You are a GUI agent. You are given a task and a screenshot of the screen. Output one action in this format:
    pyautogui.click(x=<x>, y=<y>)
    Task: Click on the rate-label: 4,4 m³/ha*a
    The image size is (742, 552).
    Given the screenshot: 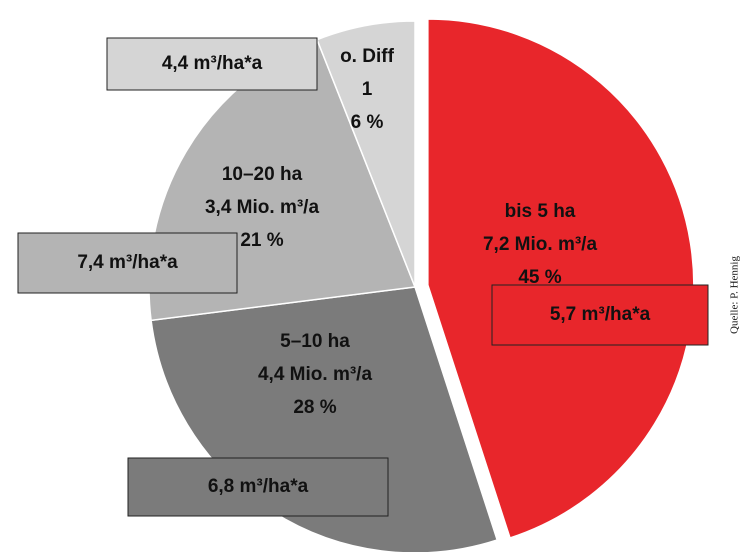 What is the action you would take?
    pyautogui.click(x=212, y=63)
    